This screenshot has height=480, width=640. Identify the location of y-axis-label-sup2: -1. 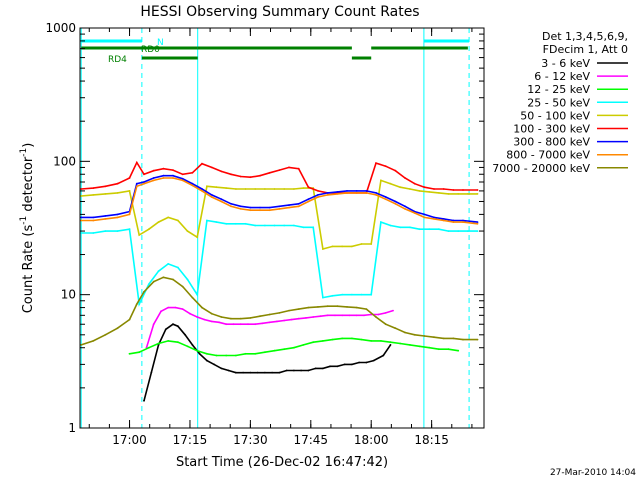
(24, 152).